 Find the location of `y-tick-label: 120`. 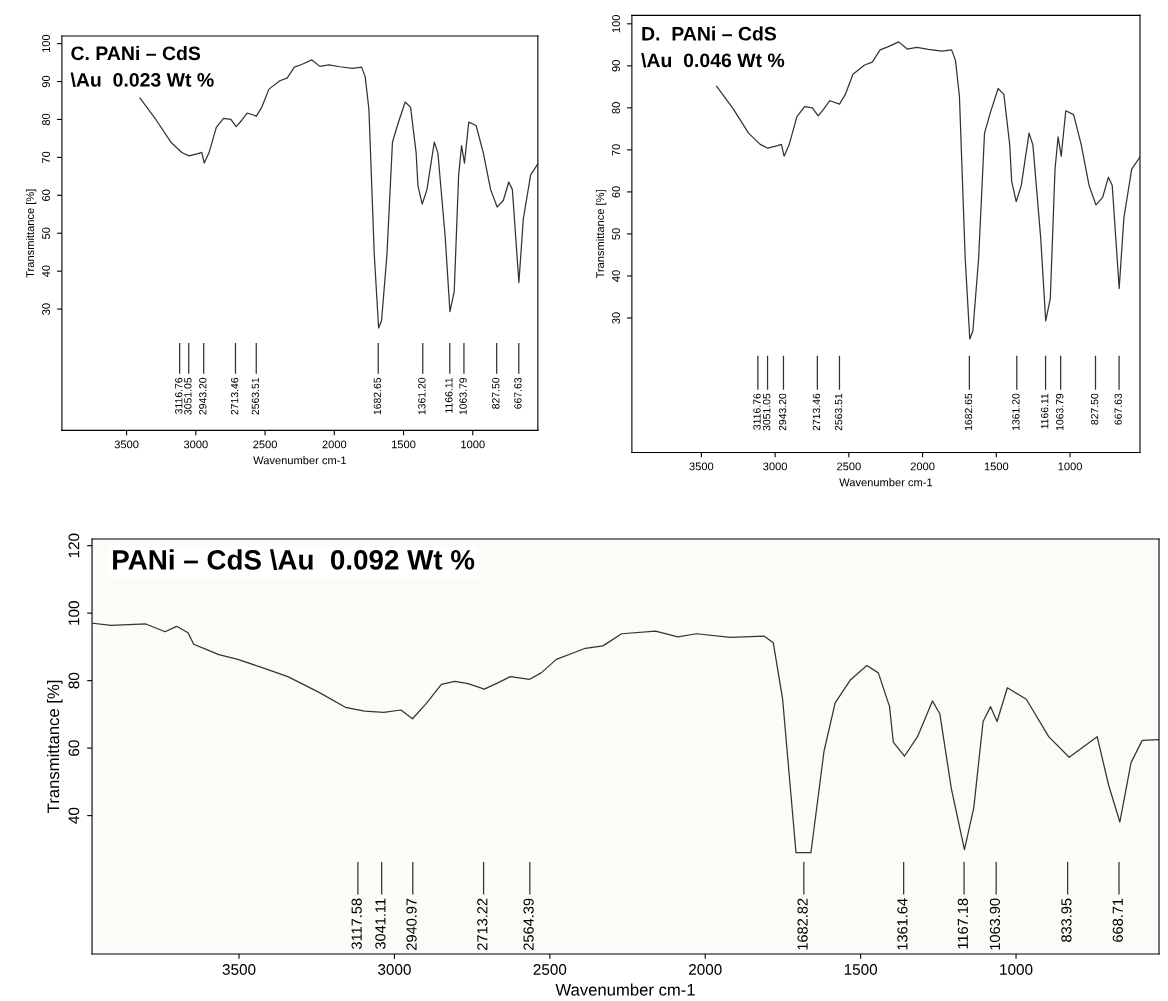

y-tick-label: 120 is located at coordinates (74, 545).